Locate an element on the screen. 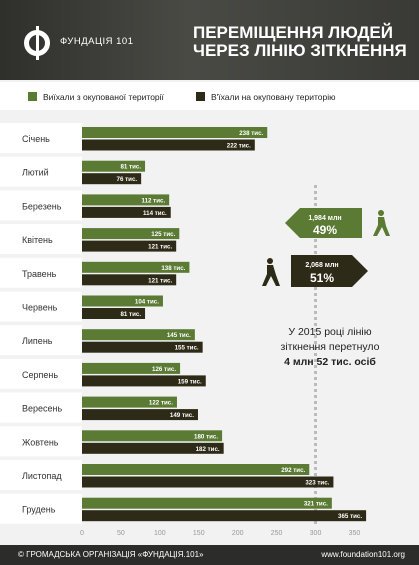 This screenshot has height=565, width=419. x-tick-label: 200 is located at coordinates (238, 533).